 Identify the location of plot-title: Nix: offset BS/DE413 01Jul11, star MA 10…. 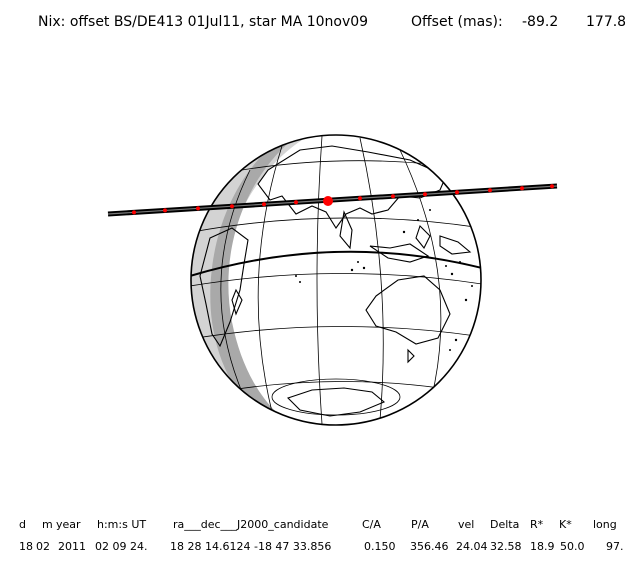
(321, 25).